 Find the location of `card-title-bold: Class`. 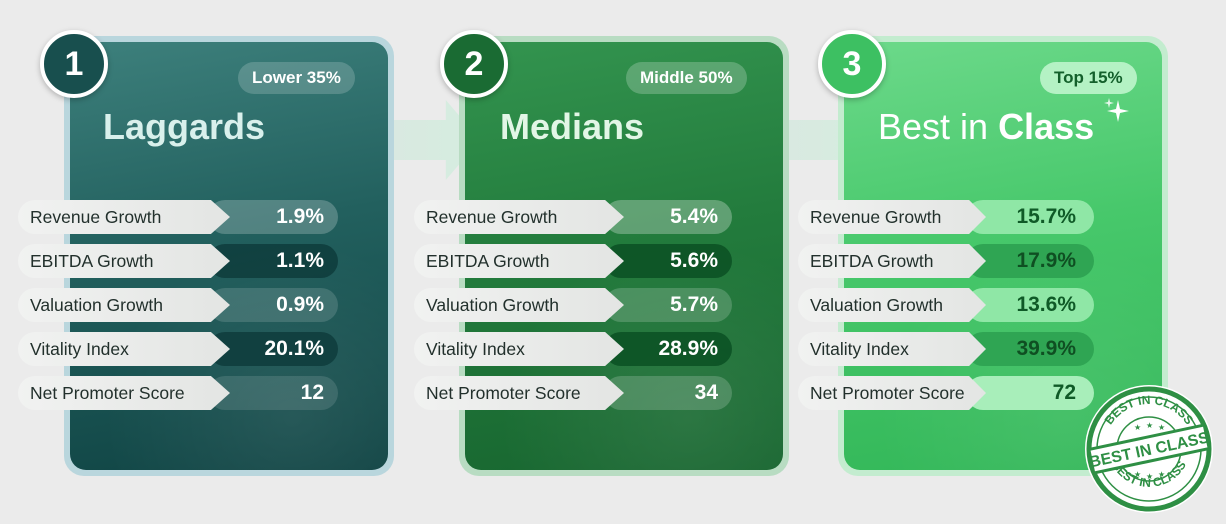

card-title-bold: Class is located at coordinates (1046, 126).